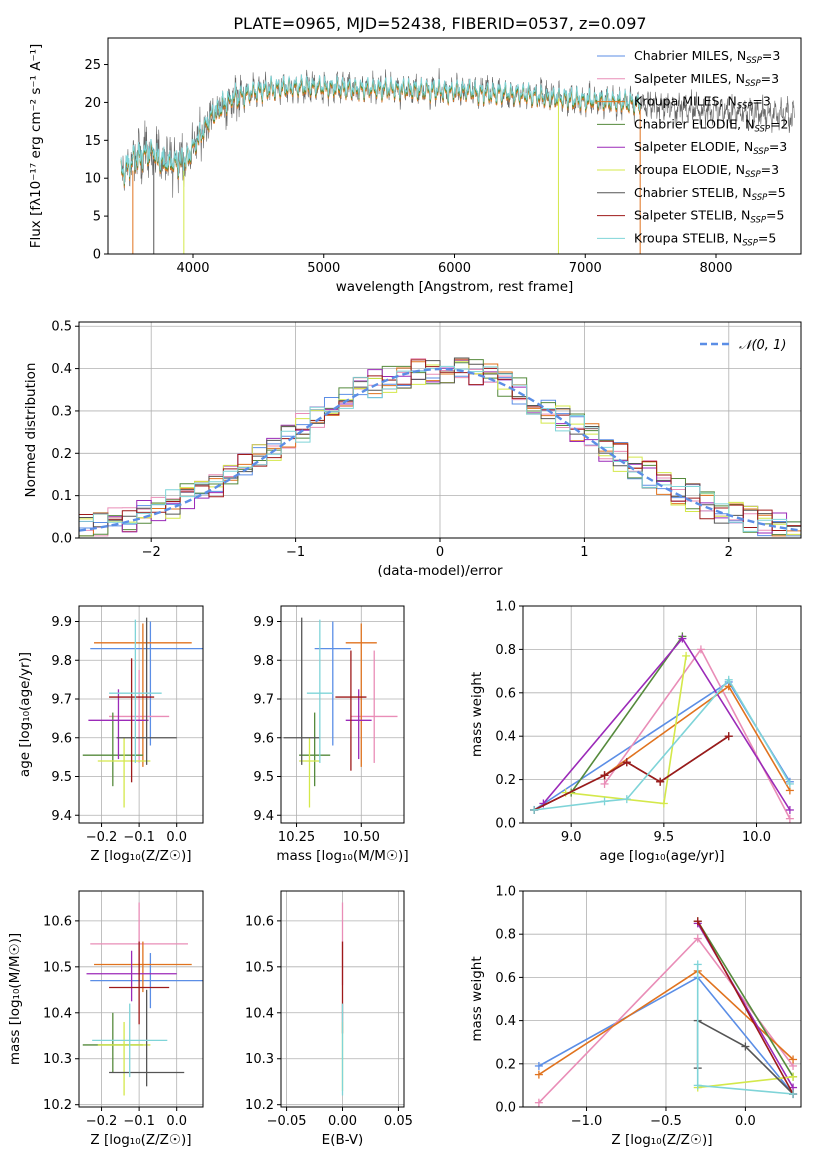 The image size is (819, 1170). What do you see at coordinates (661, 856) in the screenshot?
I see `x-axis-label: age [log₁₀(age/yr)]` at bounding box center [661, 856].